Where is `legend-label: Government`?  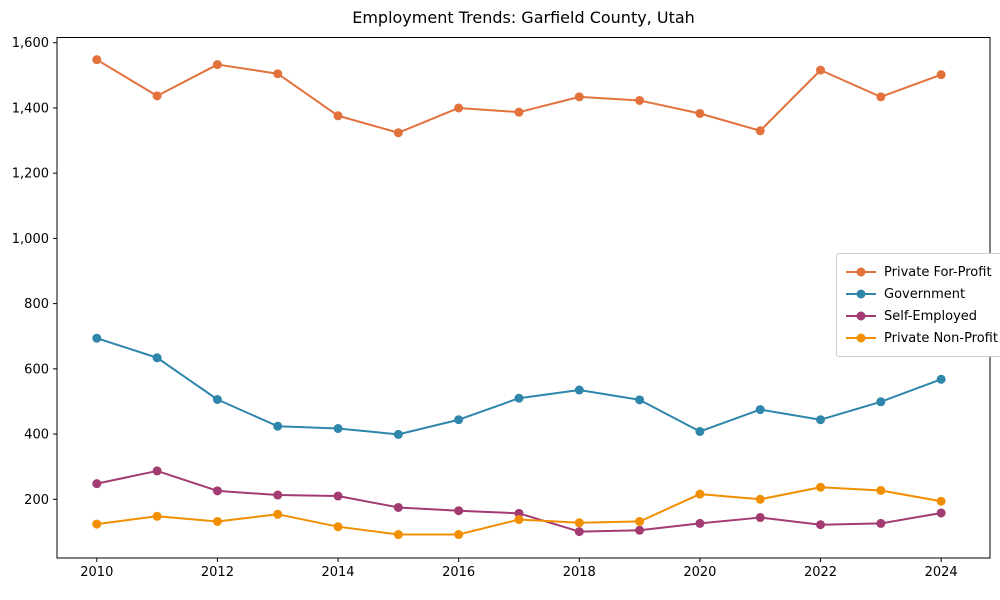 legend-label: Government is located at coordinates (925, 294).